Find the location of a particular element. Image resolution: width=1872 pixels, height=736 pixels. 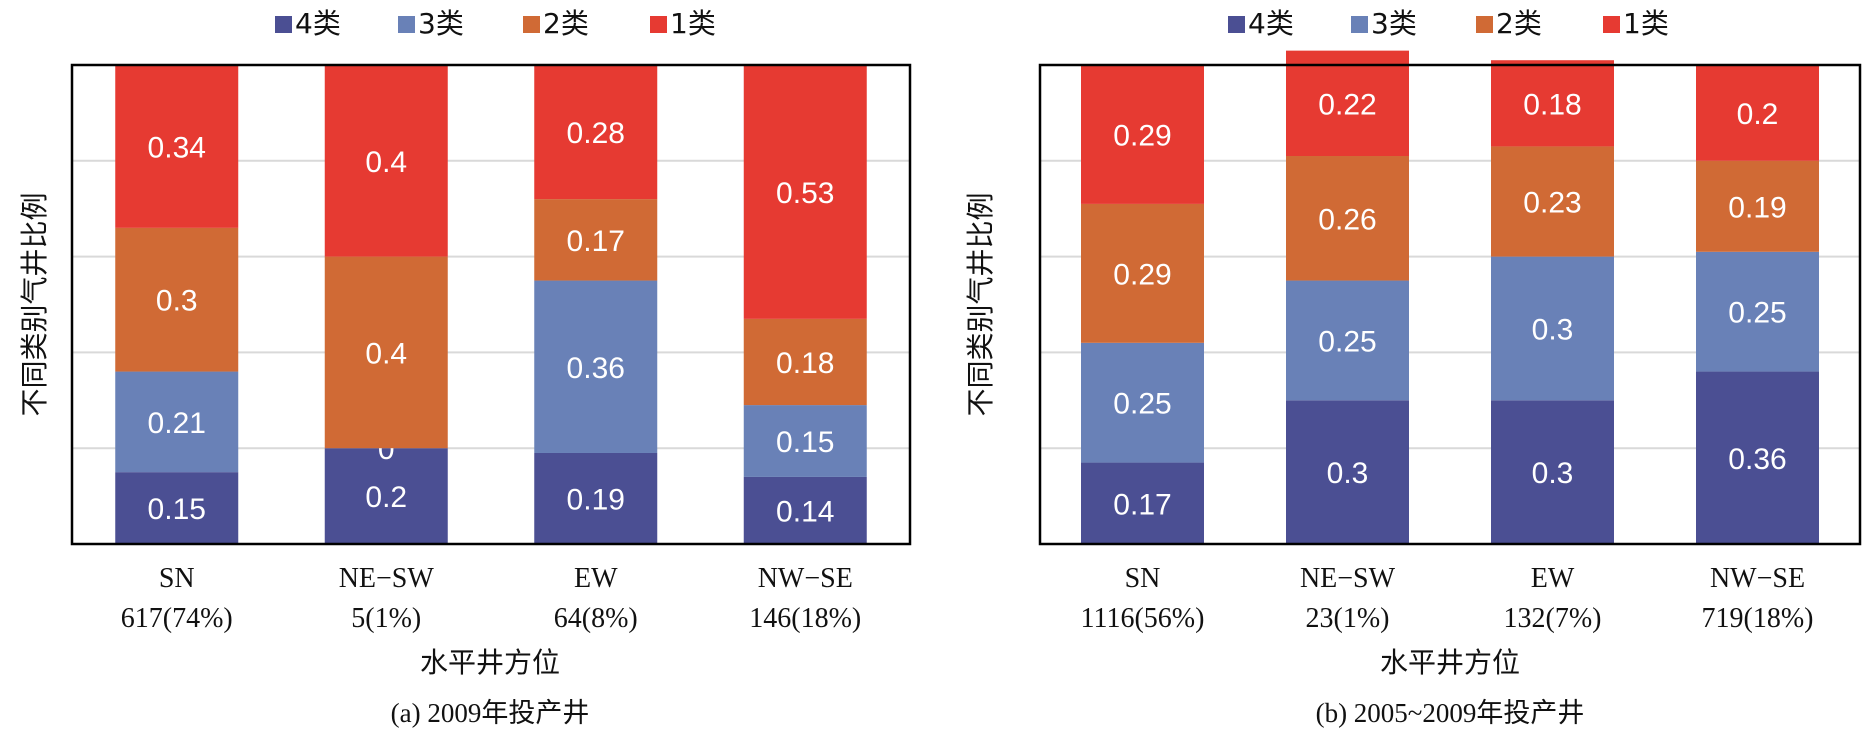

data-label: 0.21 is located at coordinates (177, 423).